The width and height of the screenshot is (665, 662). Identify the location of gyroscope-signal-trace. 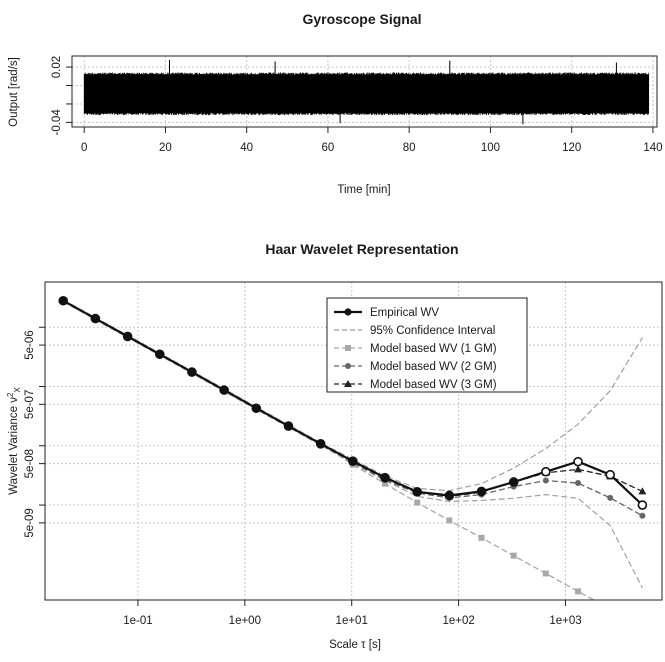
(366, 92).